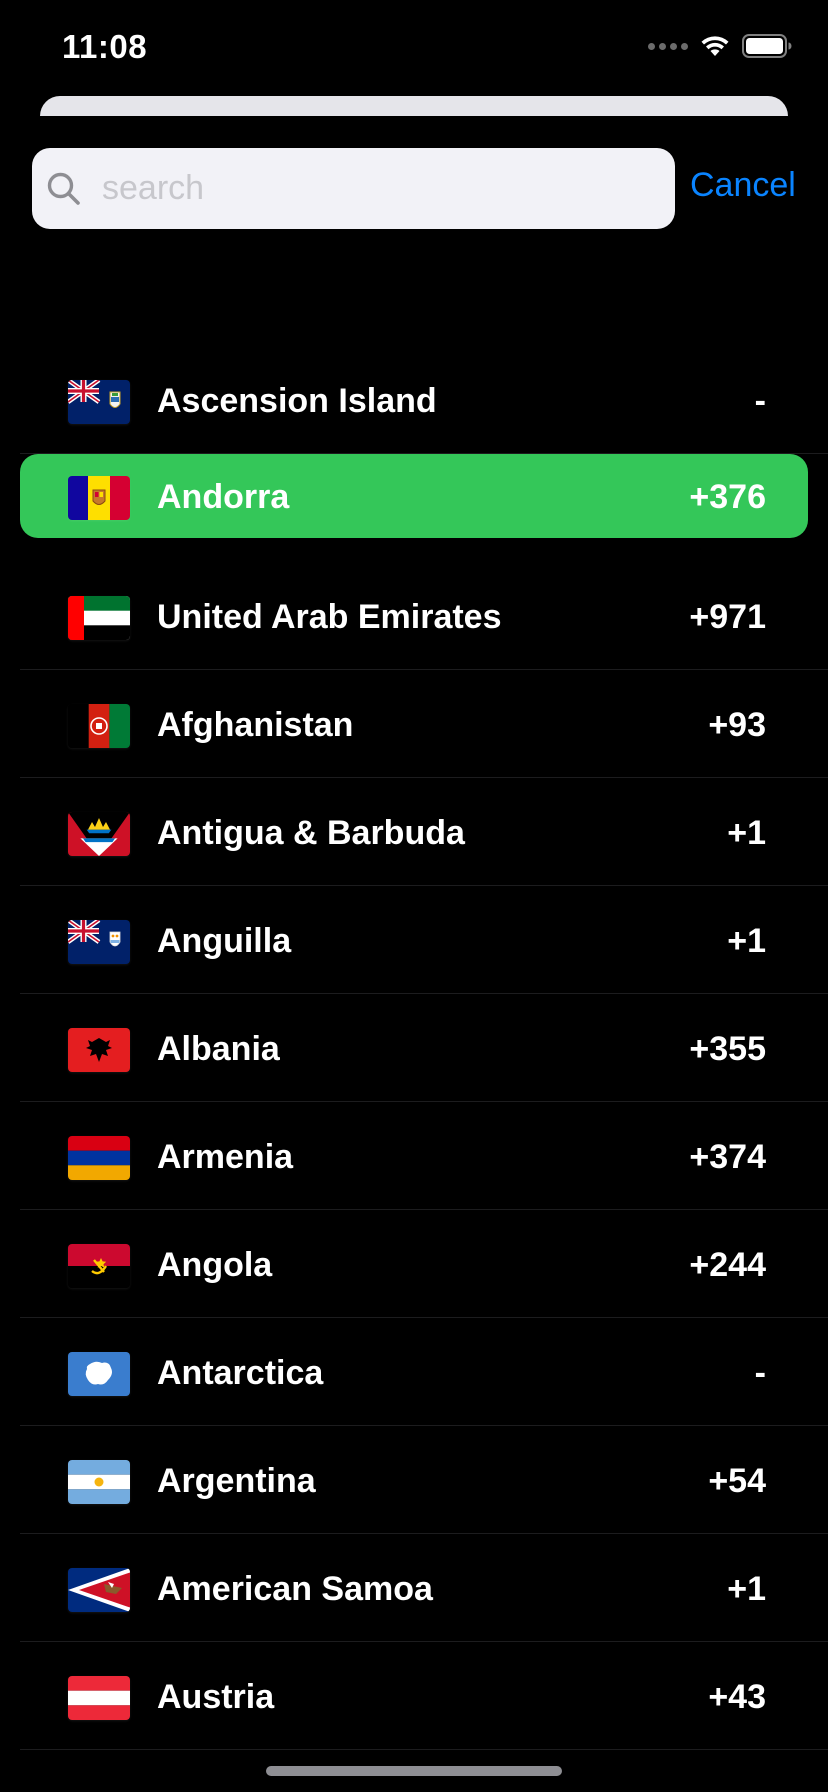 The image size is (828, 1792). What do you see at coordinates (218, 1049) in the screenshot?
I see `country-name: Albania` at bounding box center [218, 1049].